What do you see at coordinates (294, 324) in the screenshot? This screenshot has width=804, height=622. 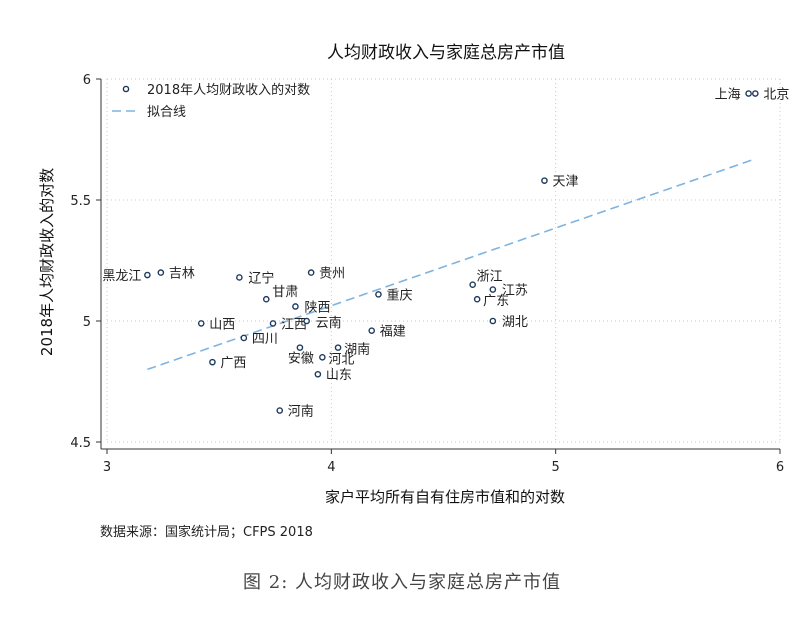 I see `point-label: 江西` at bounding box center [294, 324].